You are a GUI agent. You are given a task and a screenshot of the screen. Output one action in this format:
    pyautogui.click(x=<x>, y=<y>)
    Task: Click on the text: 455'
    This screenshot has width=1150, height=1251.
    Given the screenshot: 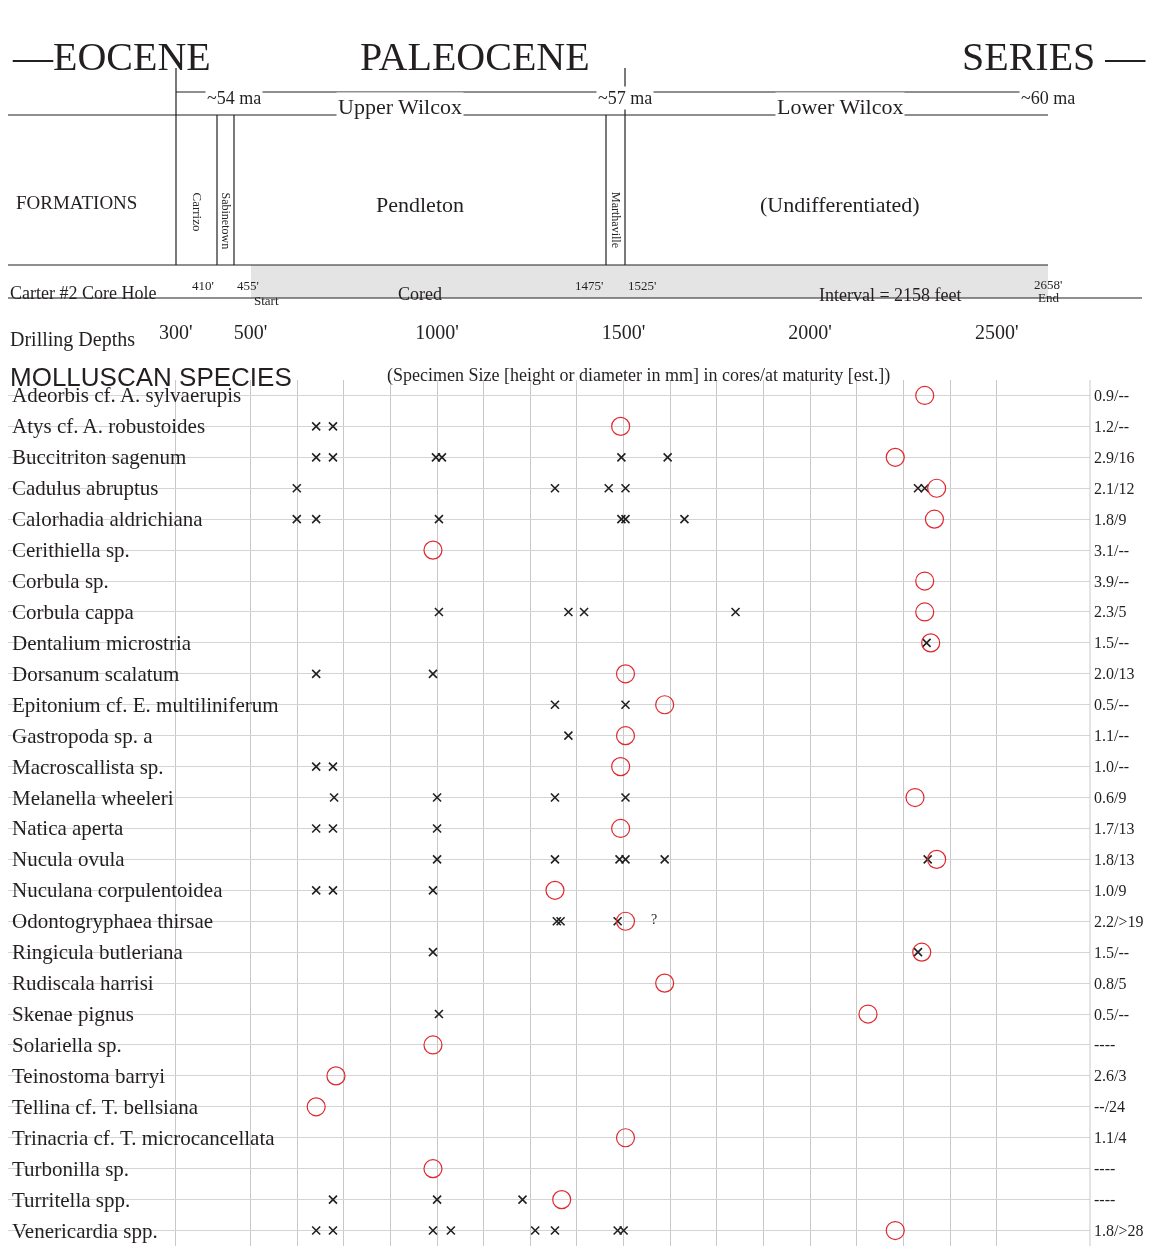 What is the action you would take?
    pyautogui.click(x=248, y=285)
    